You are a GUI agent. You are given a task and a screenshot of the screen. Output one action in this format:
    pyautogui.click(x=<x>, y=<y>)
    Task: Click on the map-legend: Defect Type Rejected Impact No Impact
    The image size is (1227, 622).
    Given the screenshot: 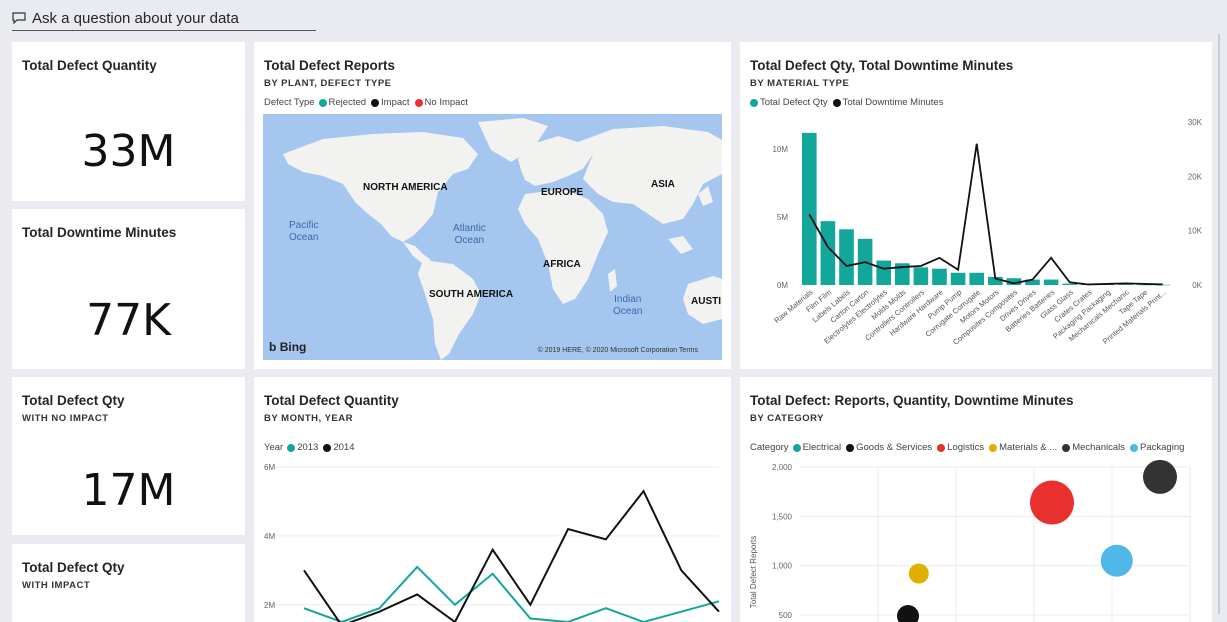 What is the action you would take?
    pyautogui.click(x=368, y=102)
    